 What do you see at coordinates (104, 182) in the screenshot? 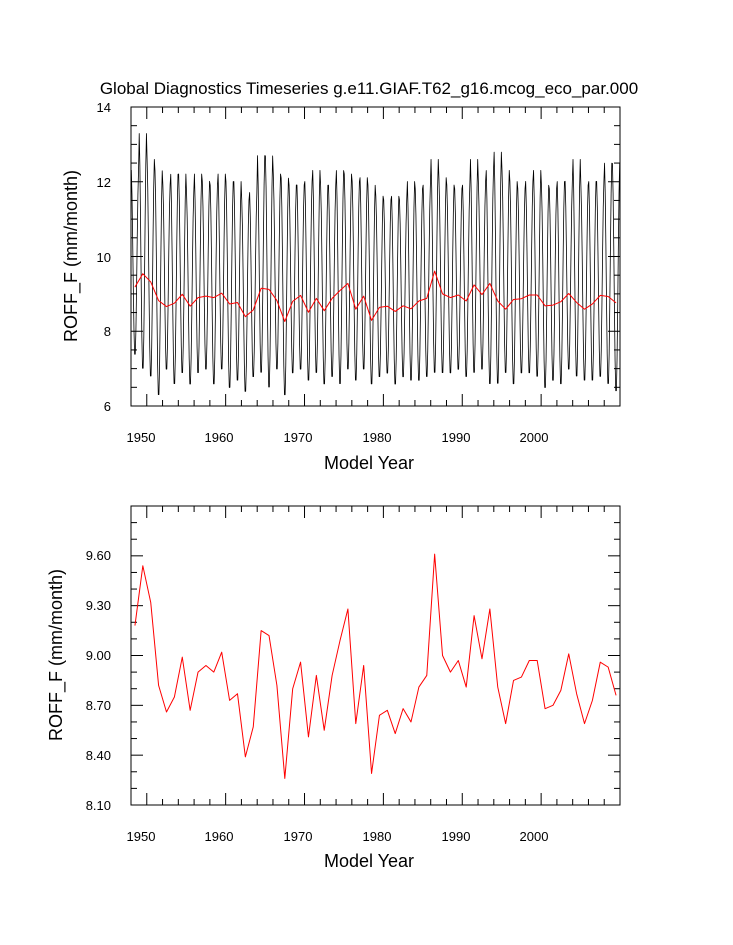
I see `top-ytick-label: 12` at bounding box center [104, 182].